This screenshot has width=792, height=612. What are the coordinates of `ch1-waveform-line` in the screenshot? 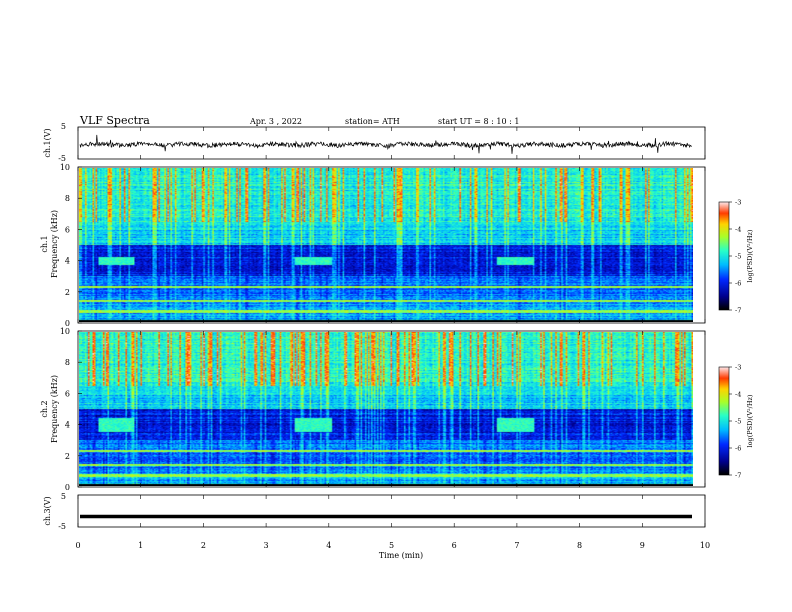 It's located at (385, 144).